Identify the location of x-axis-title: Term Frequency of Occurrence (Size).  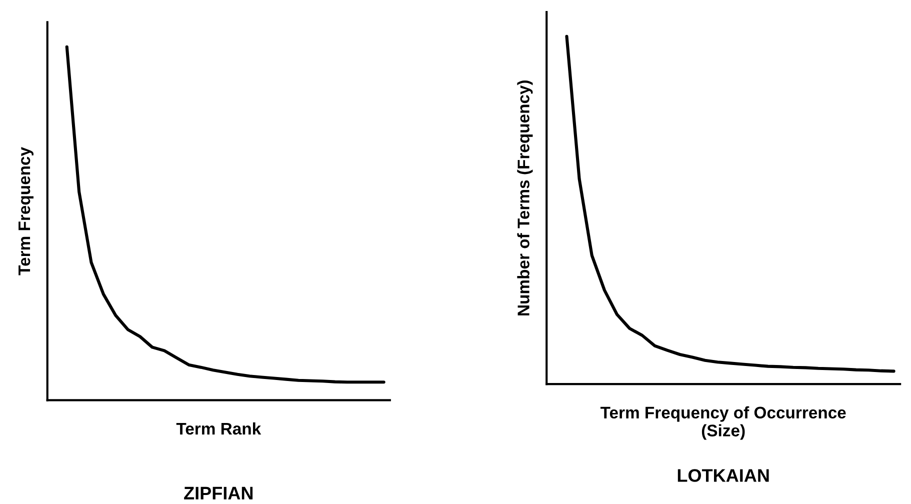
(723, 423).